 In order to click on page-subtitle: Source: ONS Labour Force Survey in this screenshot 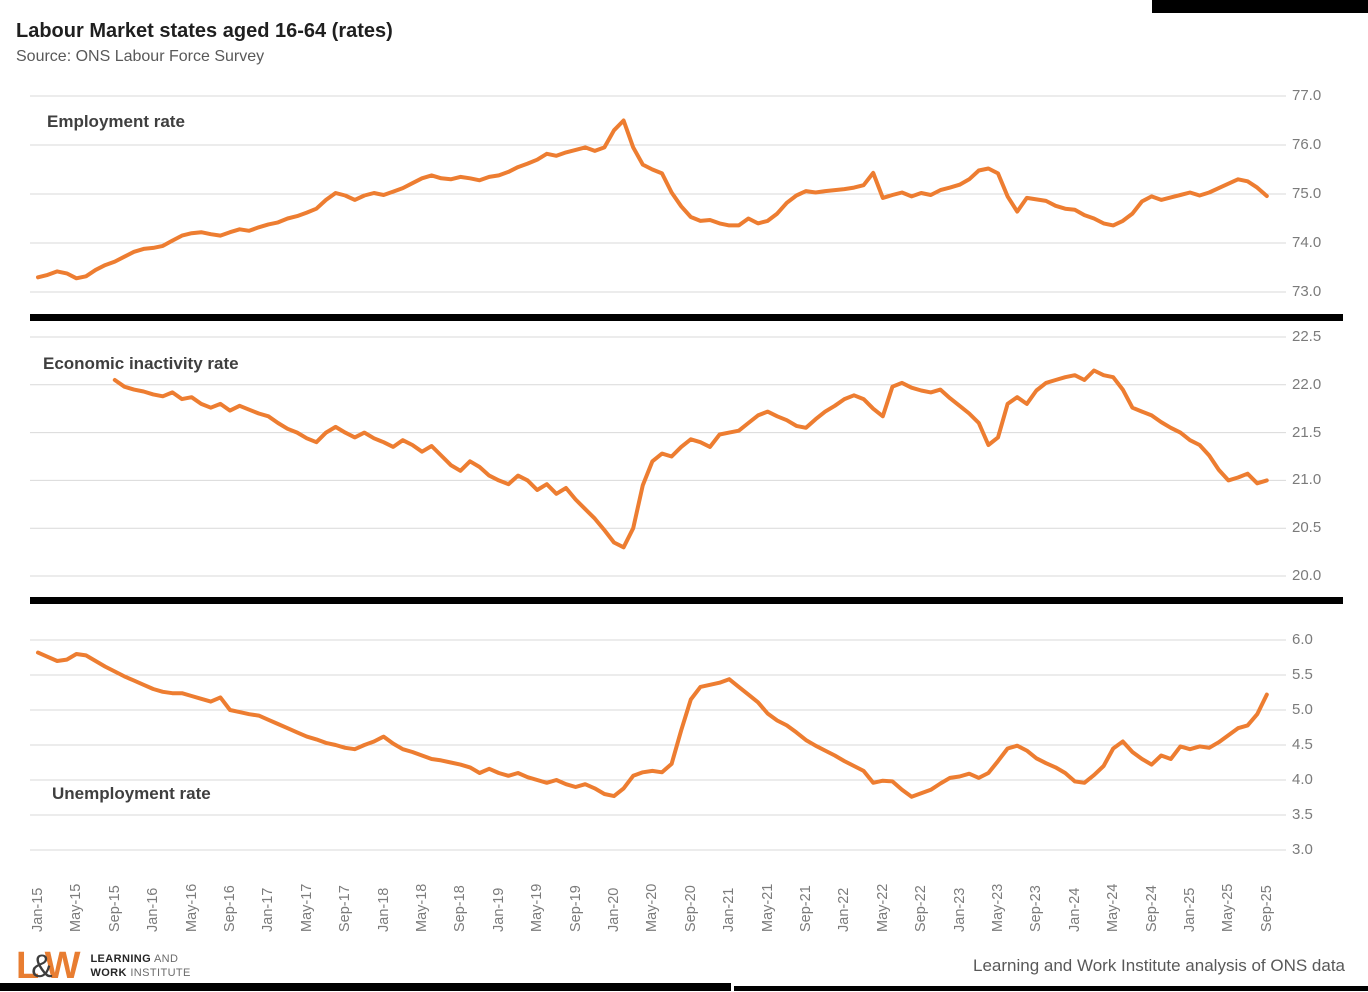, I will do `click(140, 56)`.